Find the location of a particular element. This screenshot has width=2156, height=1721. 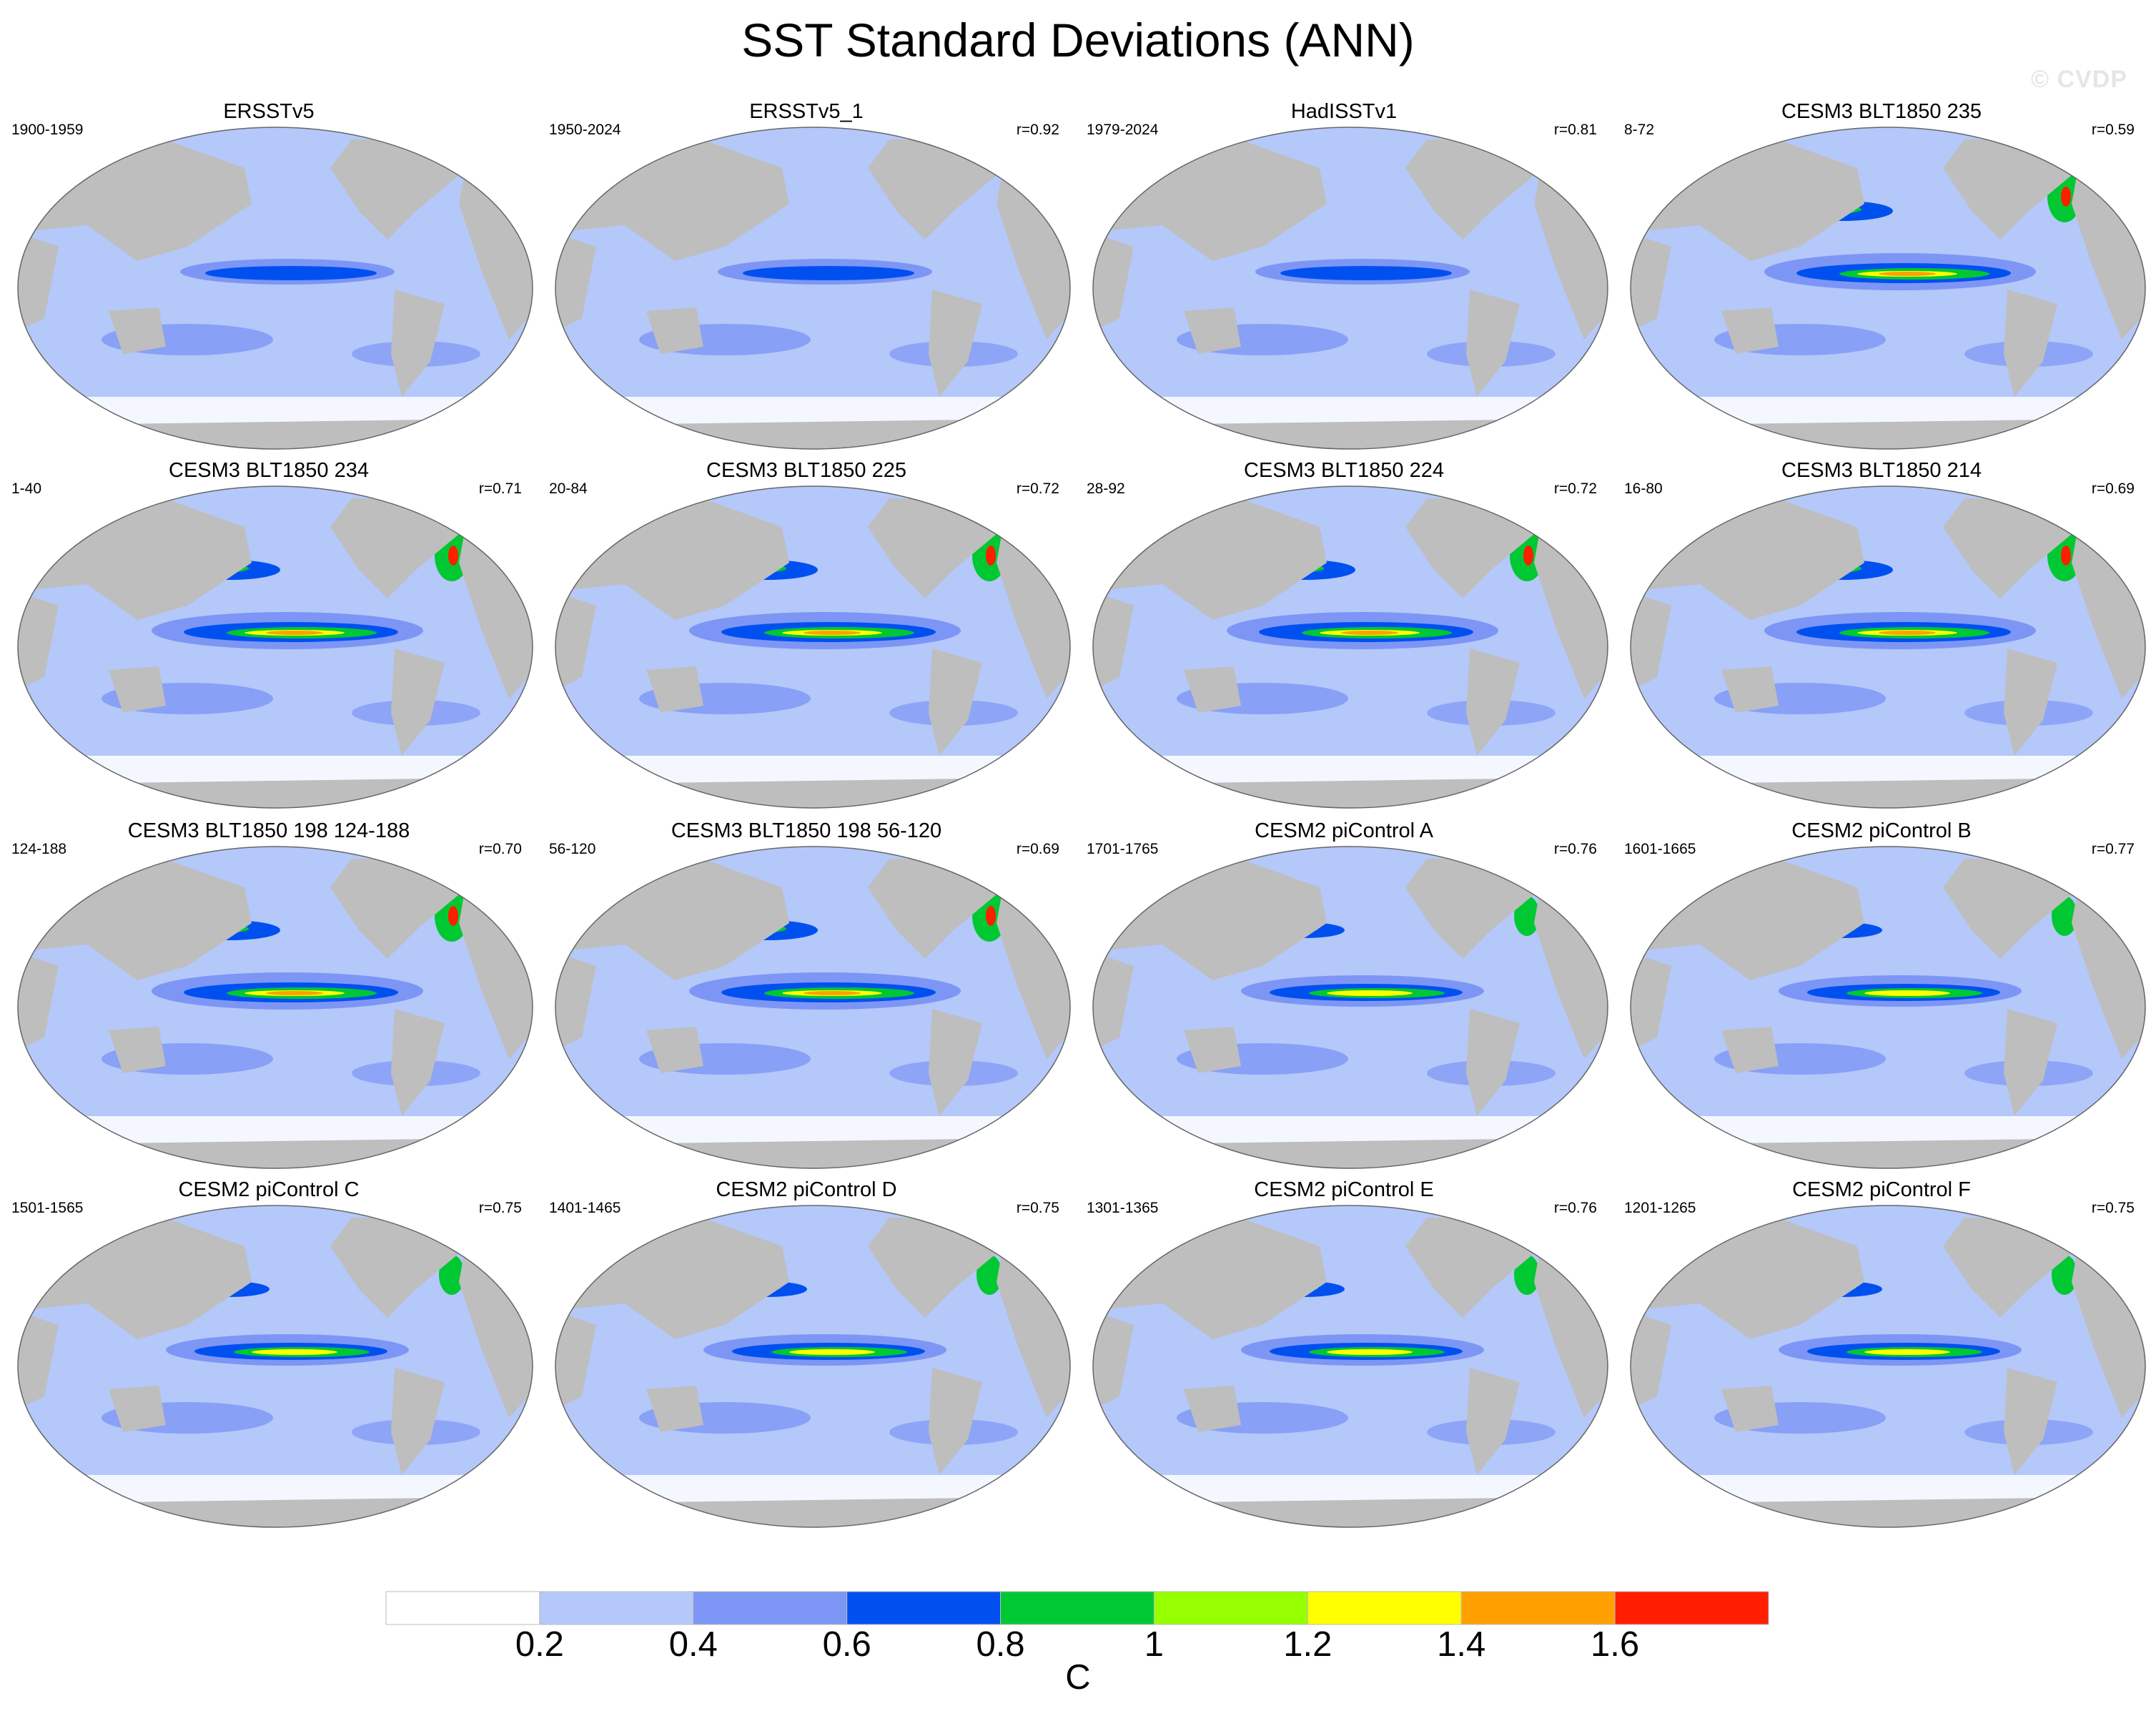

panel-years: 8-72 is located at coordinates (1639, 130).